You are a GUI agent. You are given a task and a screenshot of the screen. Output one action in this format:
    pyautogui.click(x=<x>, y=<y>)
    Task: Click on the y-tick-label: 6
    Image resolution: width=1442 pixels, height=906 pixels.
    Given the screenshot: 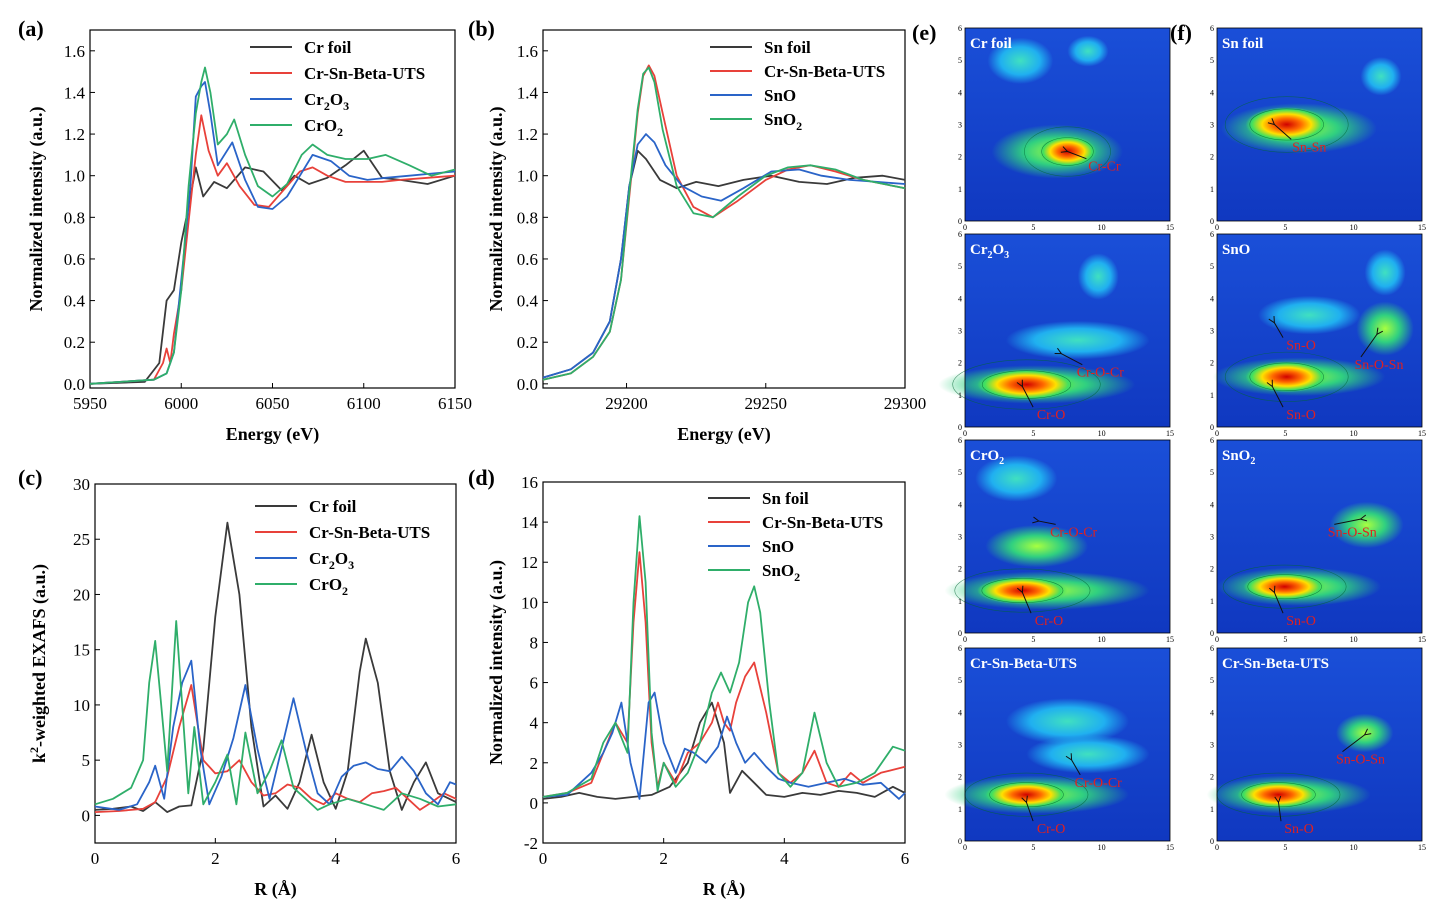 What is the action you would take?
    pyautogui.click(x=534, y=683)
    